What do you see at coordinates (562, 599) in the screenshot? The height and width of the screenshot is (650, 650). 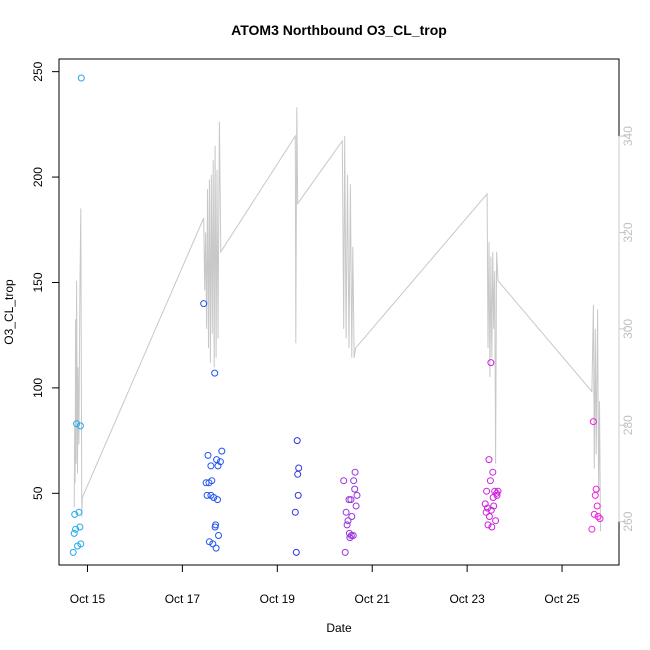 I see `x-tick-label: Oct 25` at bounding box center [562, 599].